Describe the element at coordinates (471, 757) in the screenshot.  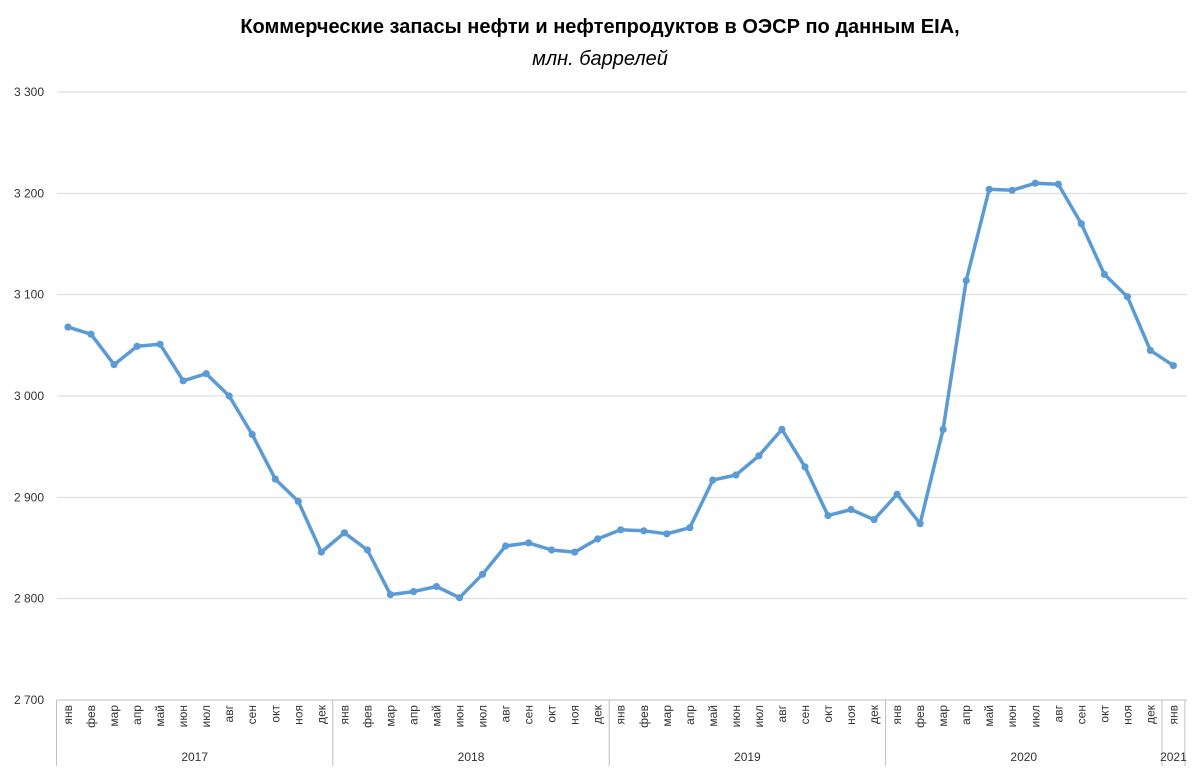
I see `year-label: 2018` at that location.